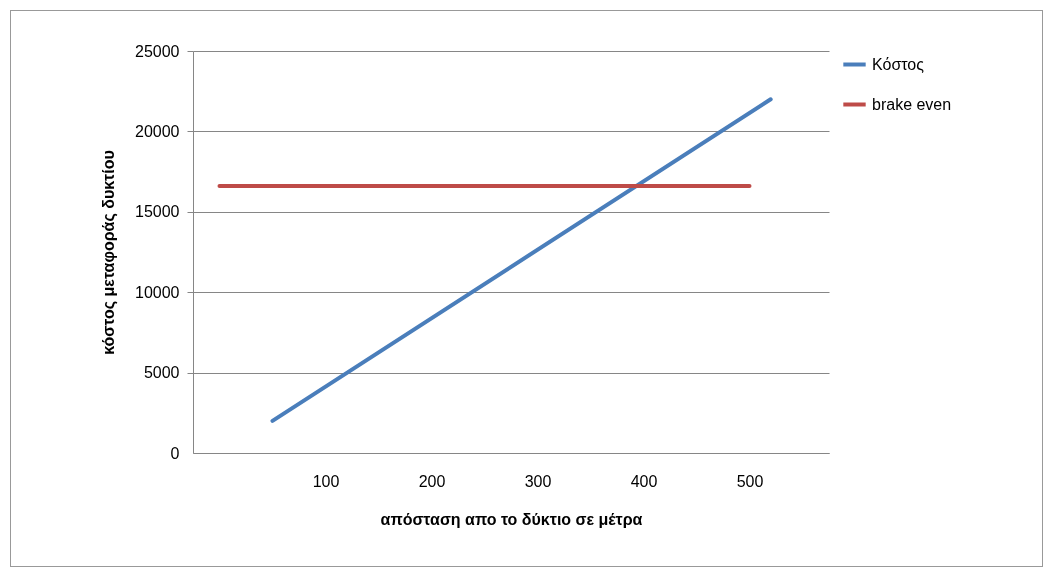 The height and width of the screenshot is (581, 1055). I want to click on x-tick-label: 100, so click(326, 481).